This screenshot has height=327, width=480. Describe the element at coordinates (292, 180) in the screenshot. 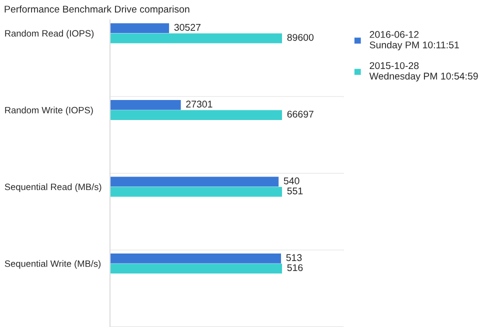

I see `data-label: 540` at that location.